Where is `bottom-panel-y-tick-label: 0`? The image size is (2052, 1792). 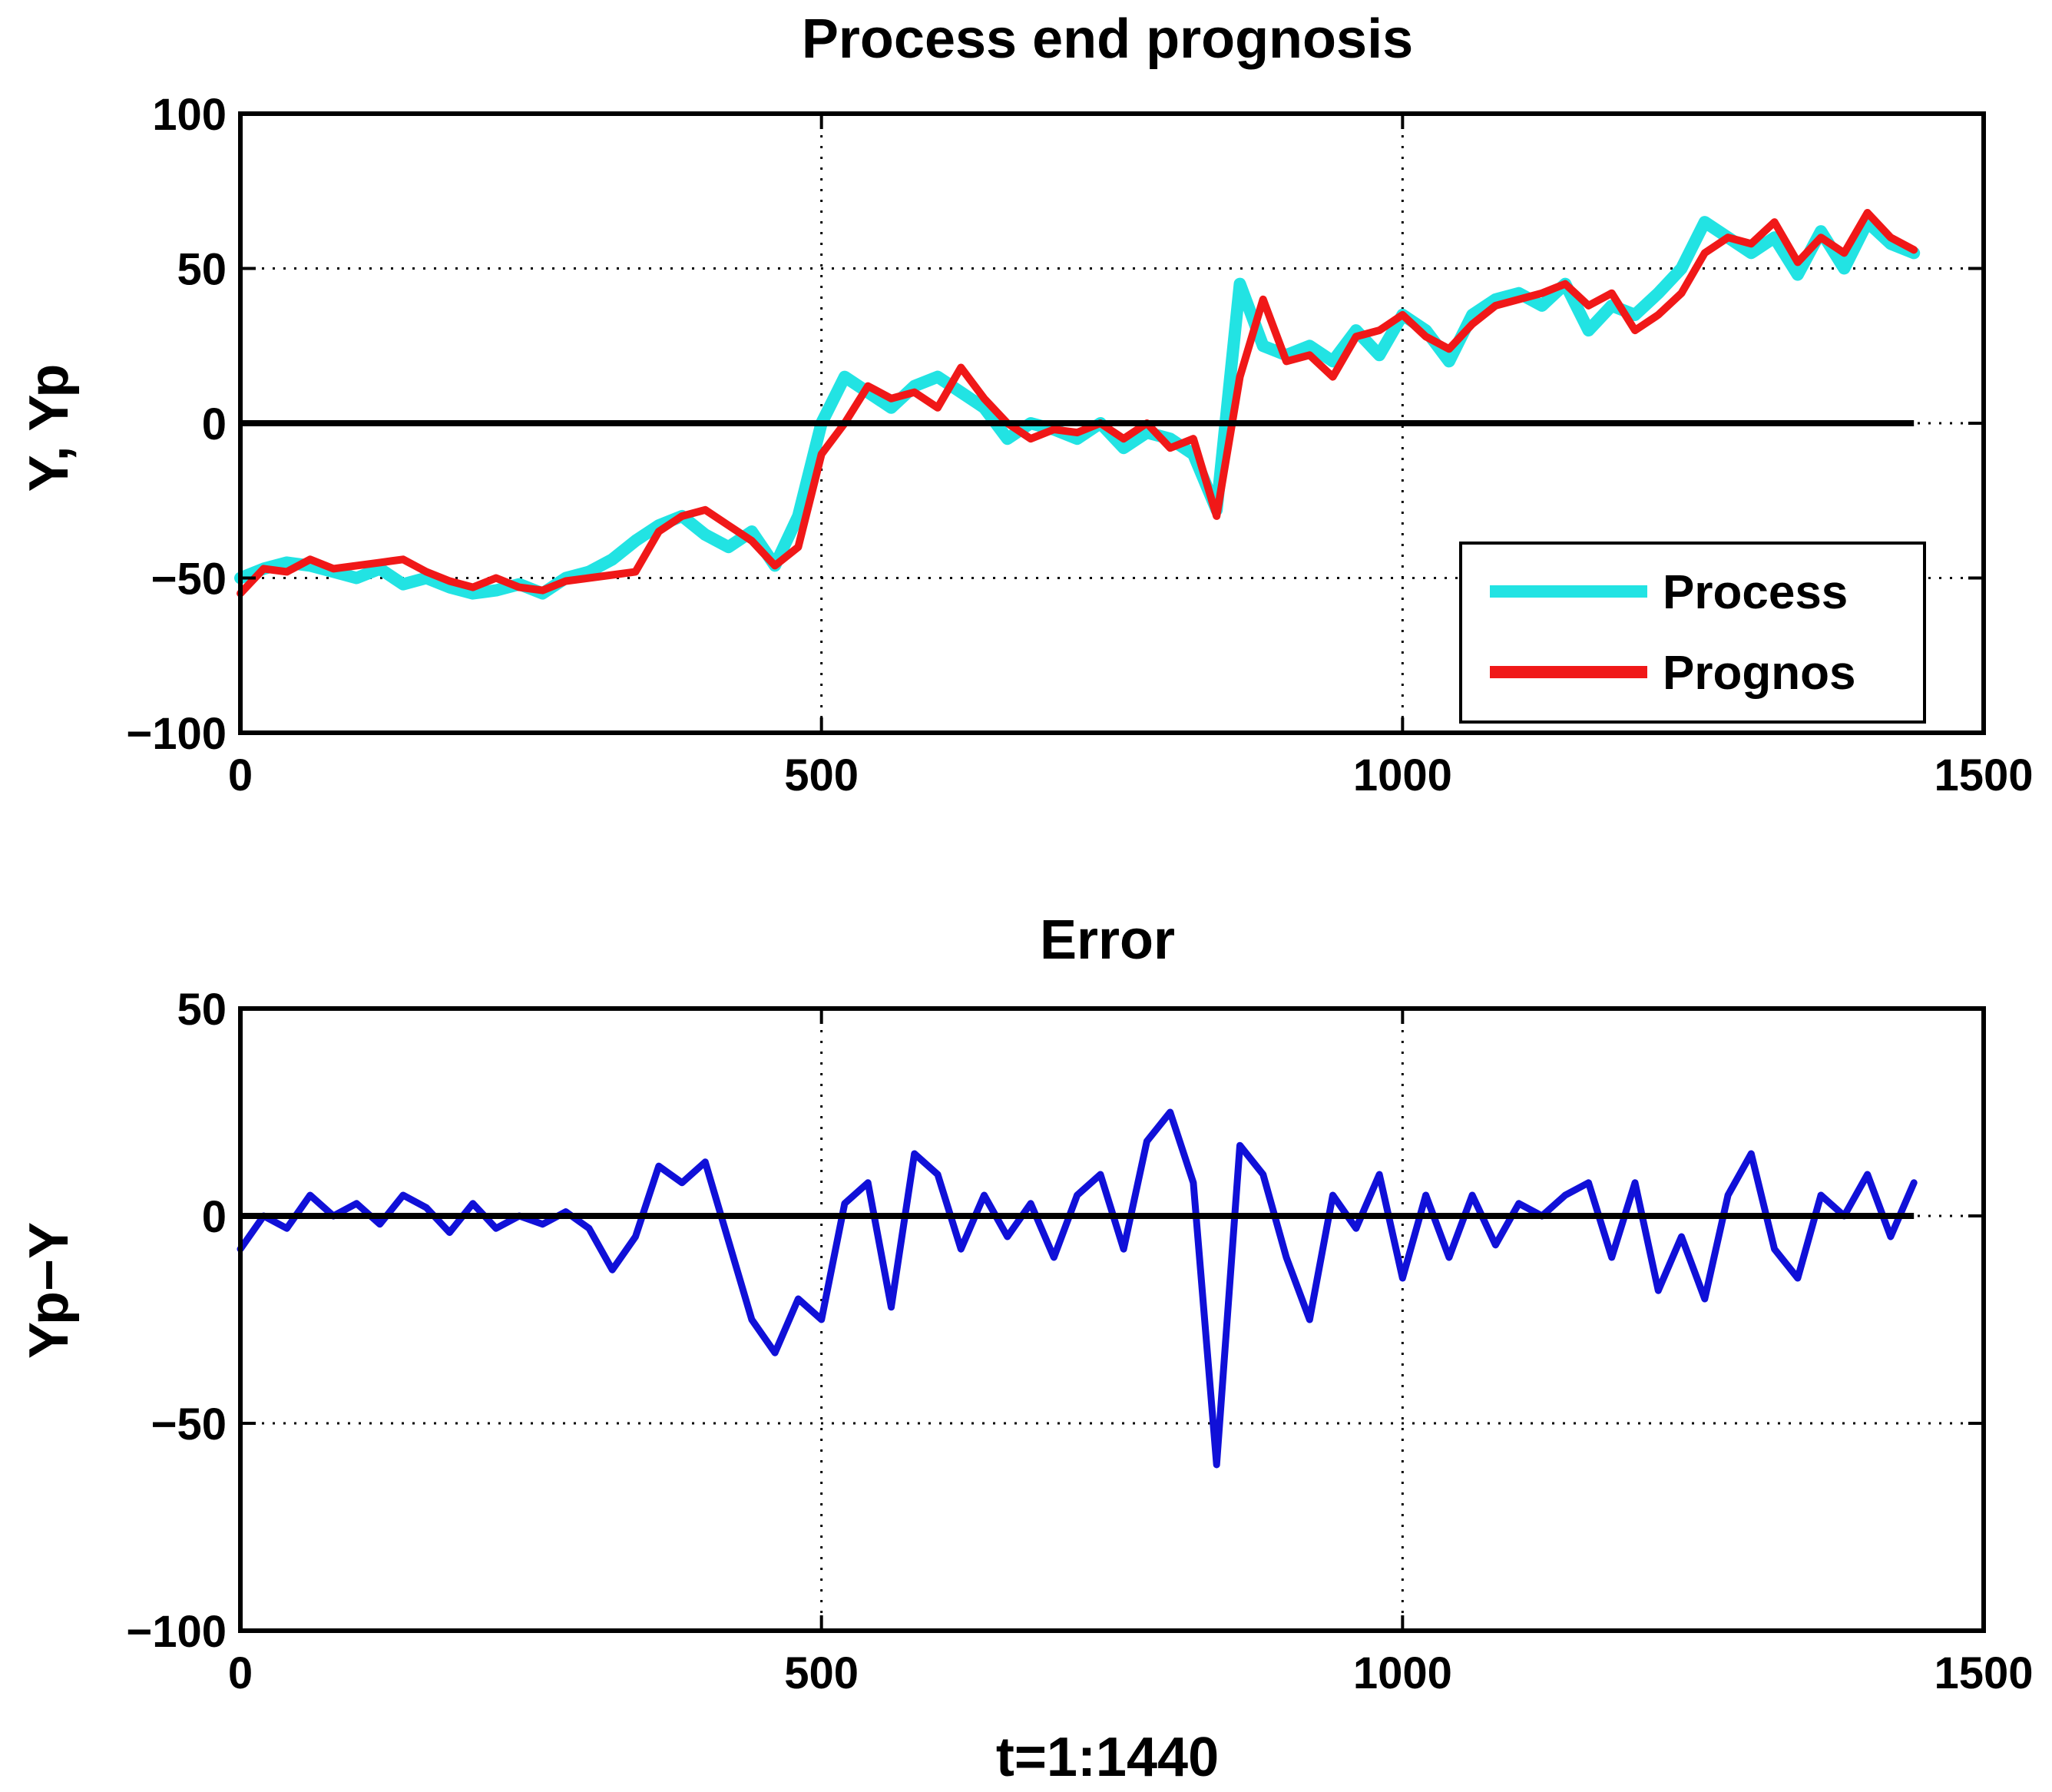 bottom-panel-y-tick-label: 0 is located at coordinates (214, 1217).